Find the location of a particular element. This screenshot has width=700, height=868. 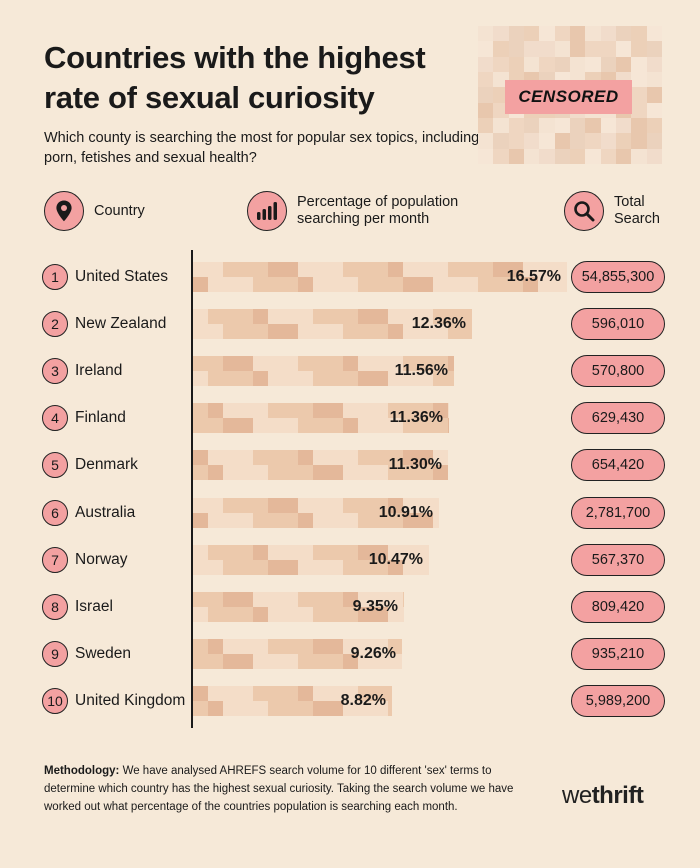

header-total-line2: Search is located at coordinates (637, 219).